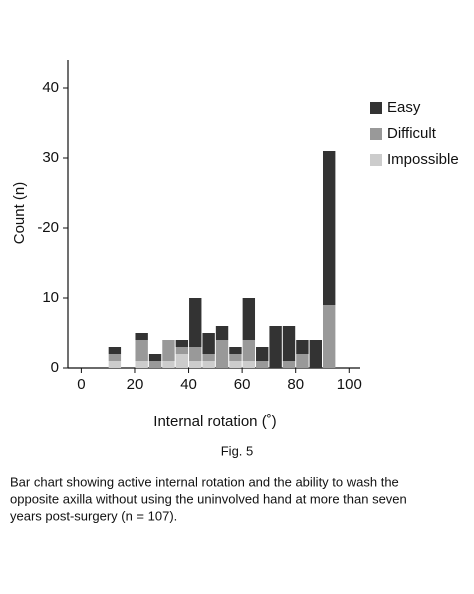 The height and width of the screenshot is (594, 474). What do you see at coordinates (50, 297) in the screenshot?
I see `y-tick-label: 10` at bounding box center [50, 297].